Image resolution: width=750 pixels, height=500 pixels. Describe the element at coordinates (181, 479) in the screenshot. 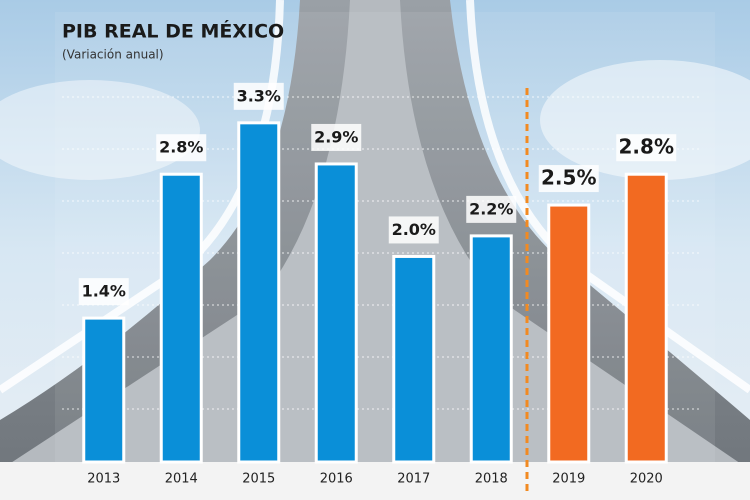

I see `x-tick-label: 2014` at that location.